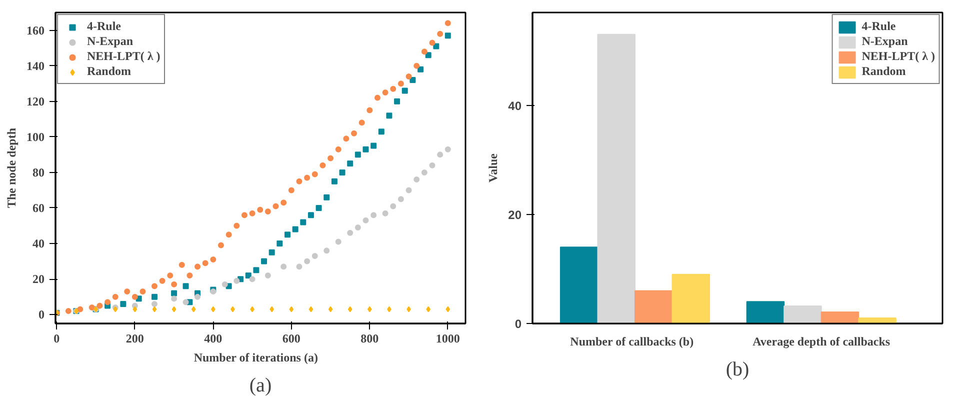  Describe the element at coordinates (632, 341) in the screenshot. I see `x-tick-label: Number of callbacks (b)` at that location.